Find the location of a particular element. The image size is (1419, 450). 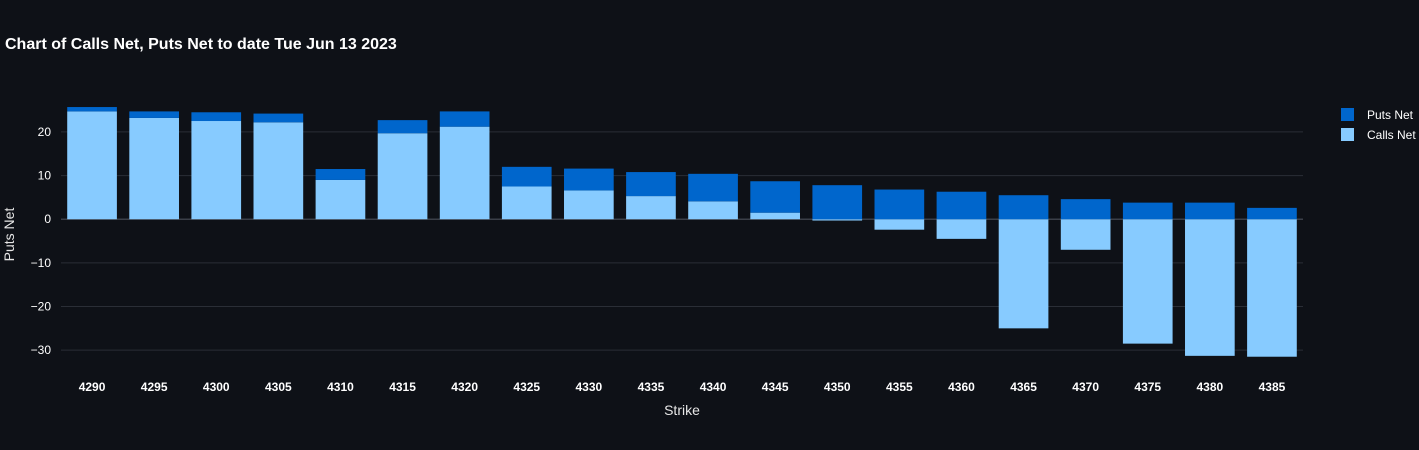

x-tick-label: 4375 is located at coordinates (1147, 387).